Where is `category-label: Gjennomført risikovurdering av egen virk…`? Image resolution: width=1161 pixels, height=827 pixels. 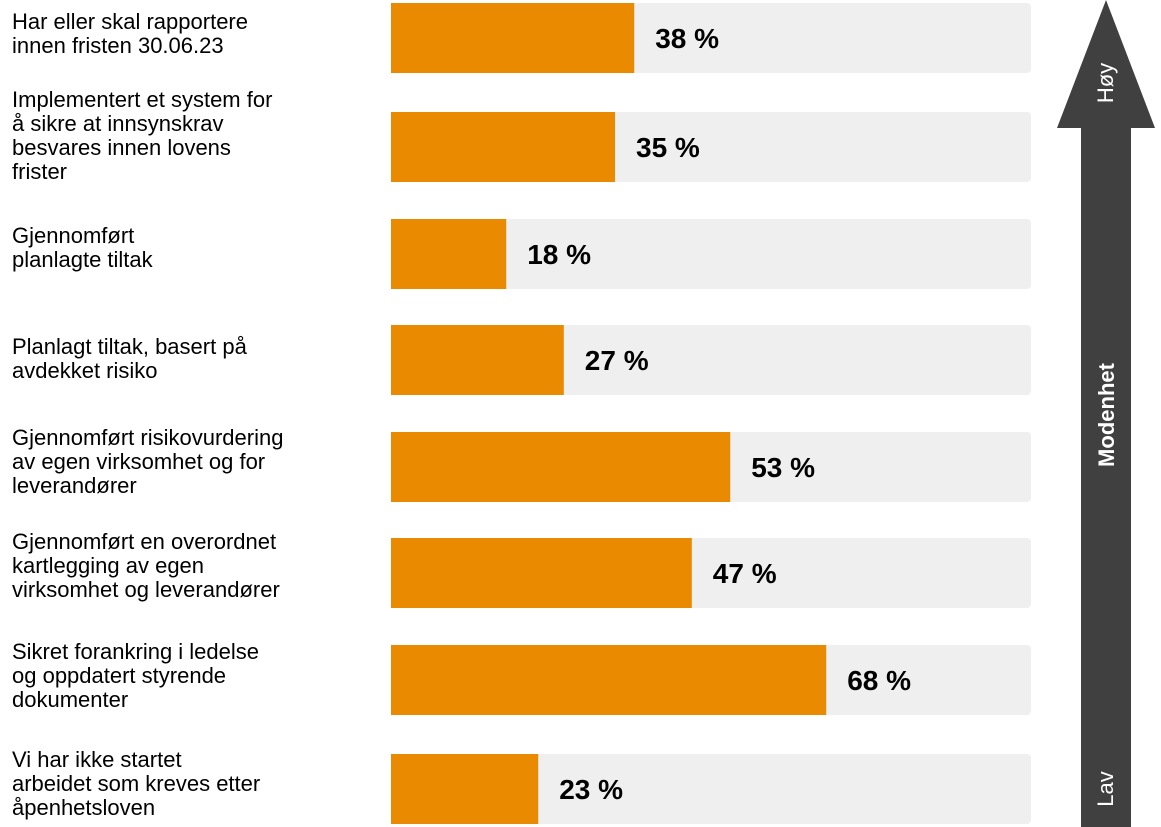
category-label: Gjennomført risikovurdering av egen virk… is located at coordinates (148, 461).